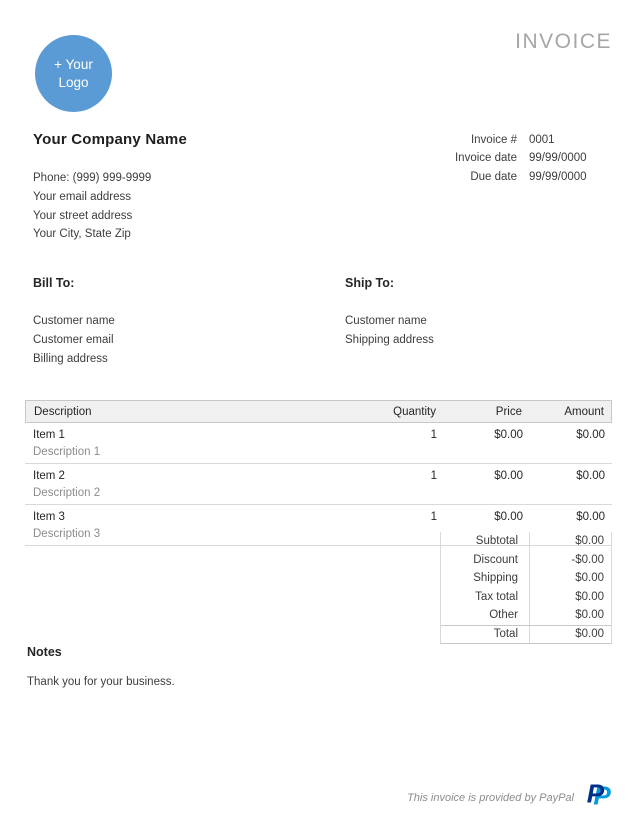  Describe the element at coordinates (49, 476) in the screenshot. I see `item-name: Item 2` at that location.